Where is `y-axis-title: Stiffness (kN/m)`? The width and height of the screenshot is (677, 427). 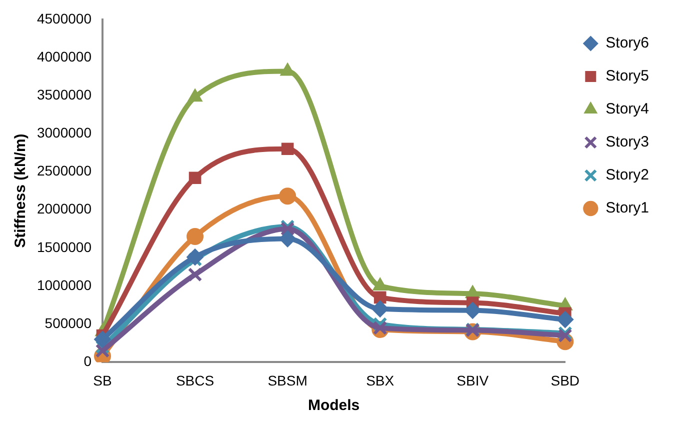 y-axis-title: Stiffness (kN/m) is located at coordinates (21, 191).